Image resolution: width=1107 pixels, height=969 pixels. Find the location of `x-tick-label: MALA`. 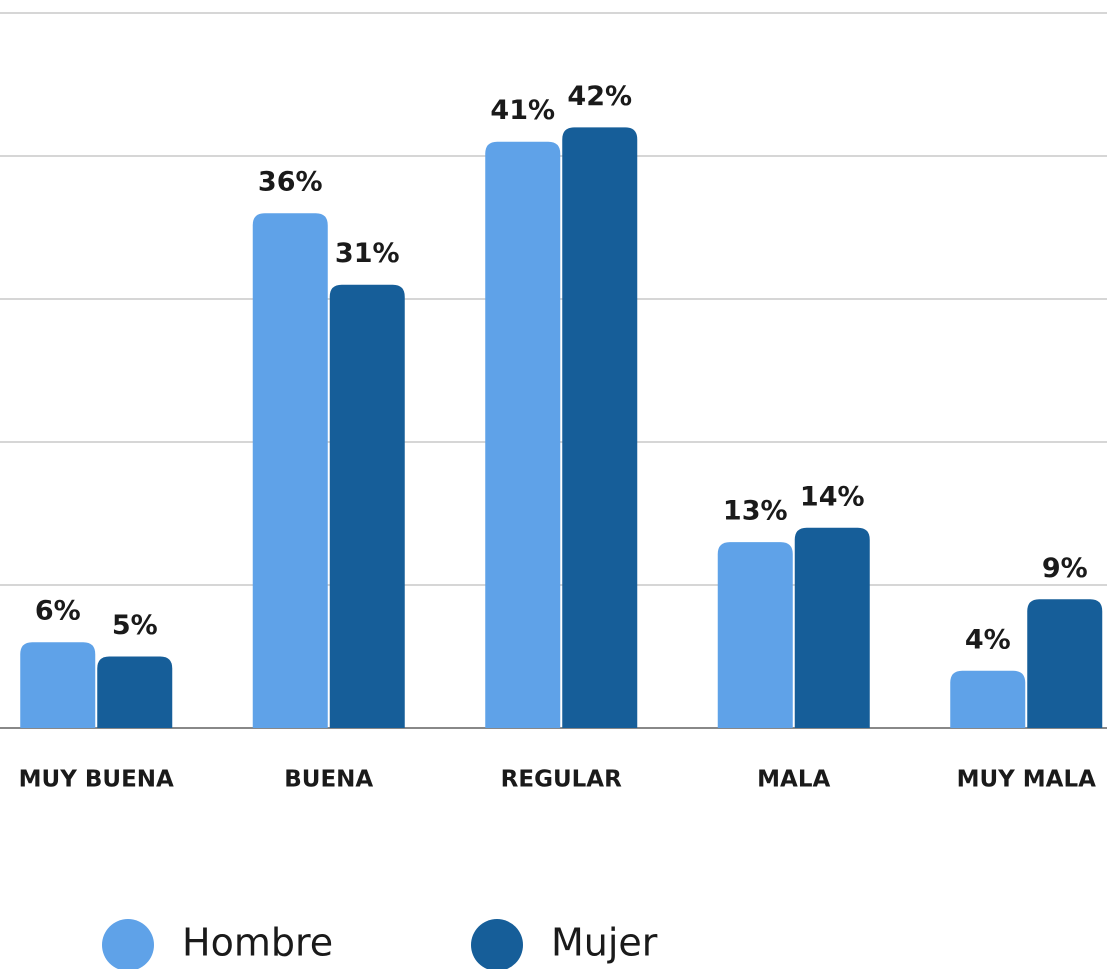

x-tick-label: MALA is located at coordinates (793, 780).